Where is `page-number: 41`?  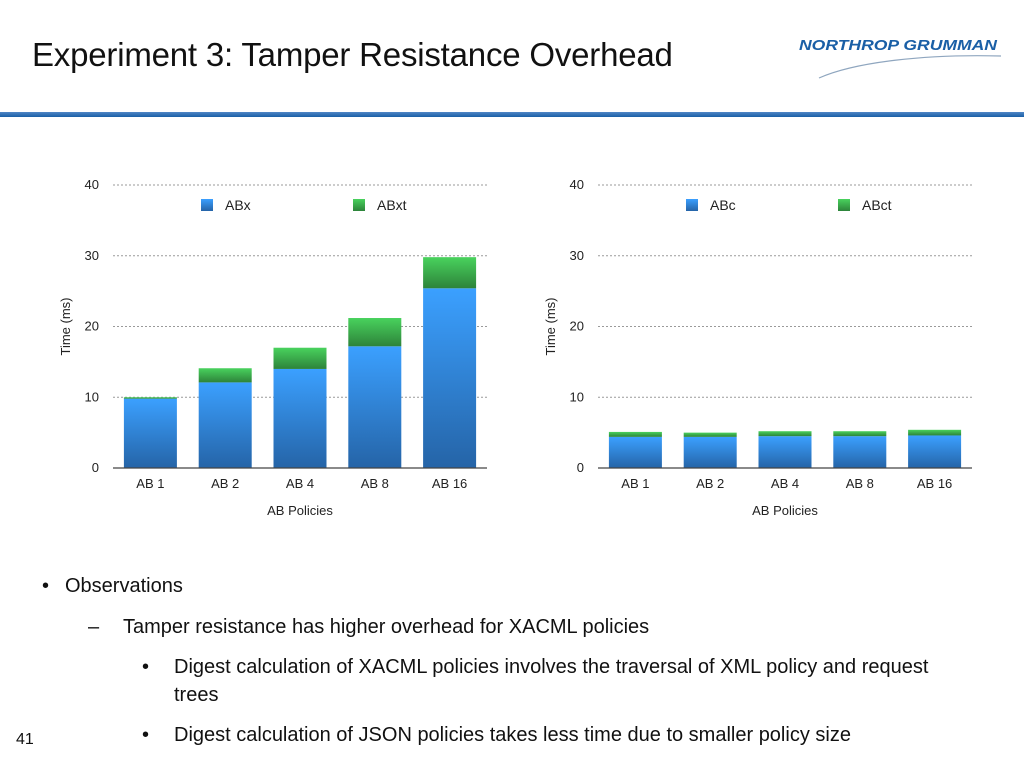
page-number: 41 is located at coordinates (25, 739).